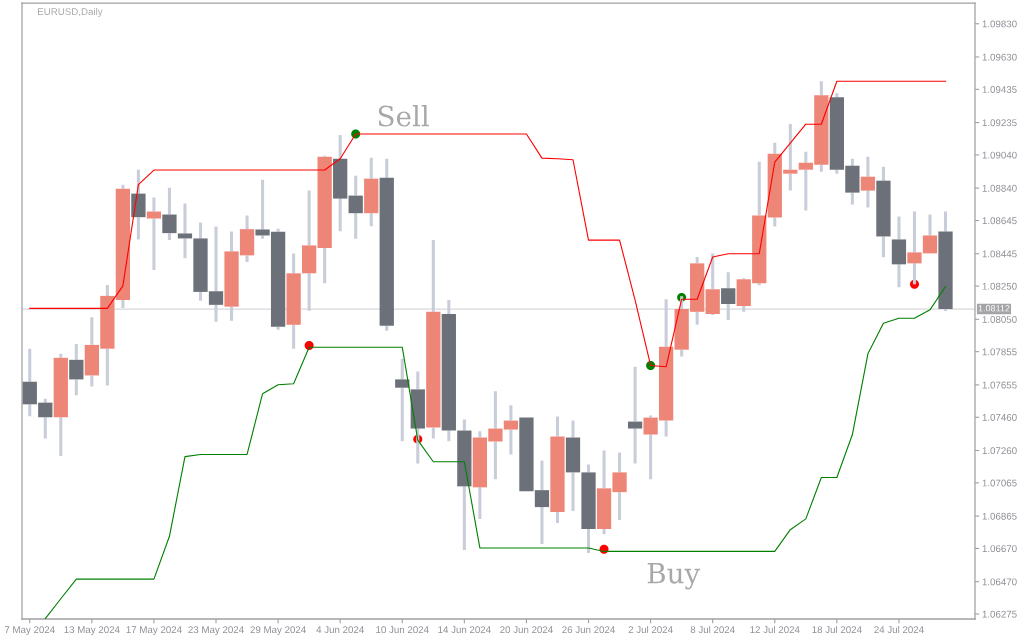  Describe the element at coordinates (999, 155) in the screenshot. I see `y-tick-label: 1.09040` at that location.